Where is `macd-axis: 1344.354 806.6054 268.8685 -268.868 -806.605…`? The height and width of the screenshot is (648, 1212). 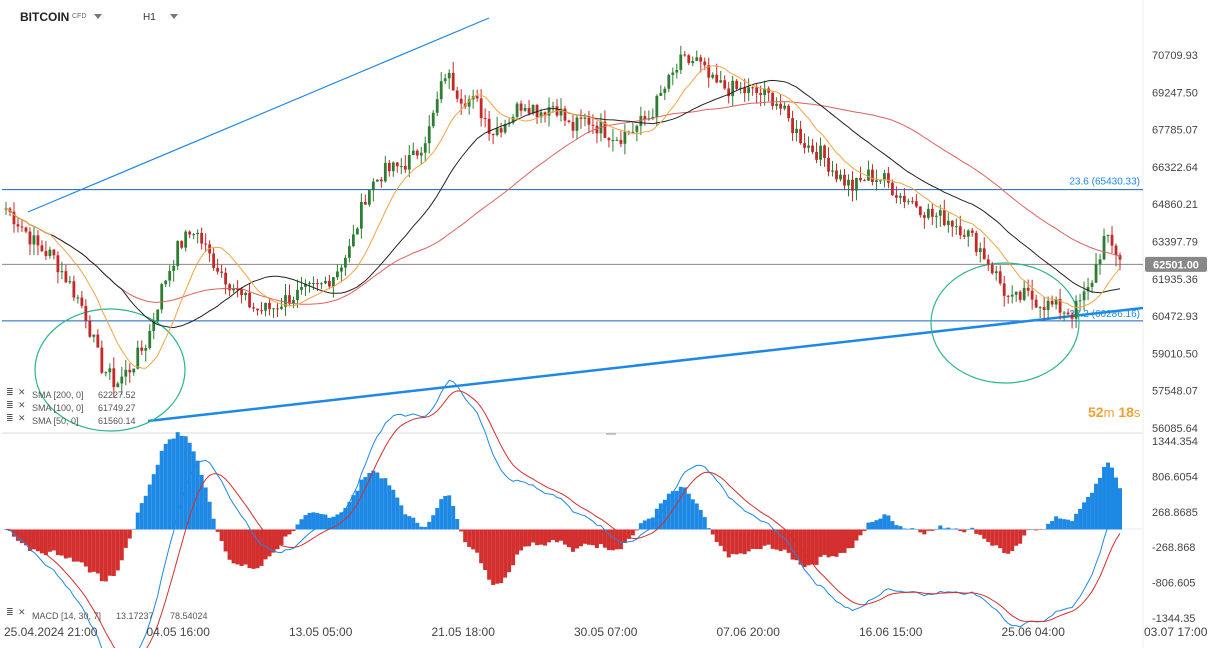
macd-axis: 1344.354 806.6054 268.8685 -268.868 -806.605… is located at coordinates (1175, 530).